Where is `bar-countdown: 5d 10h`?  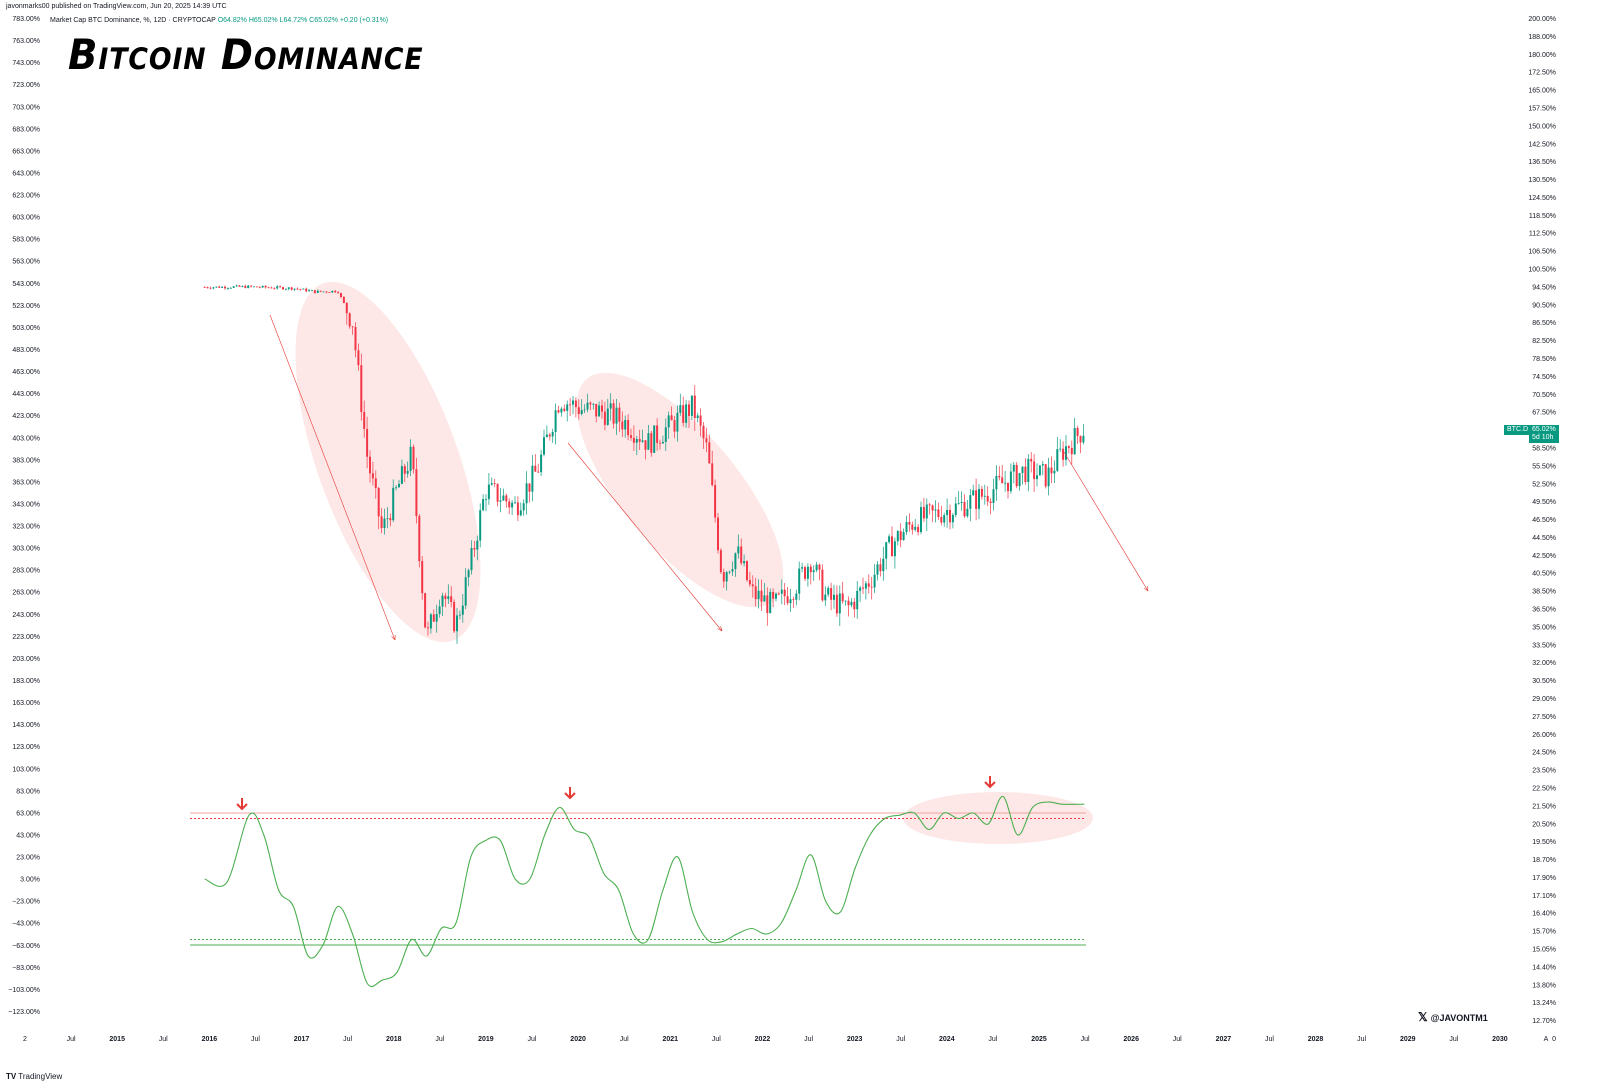
bar-countdown: 5d 10h is located at coordinates (1543, 437).